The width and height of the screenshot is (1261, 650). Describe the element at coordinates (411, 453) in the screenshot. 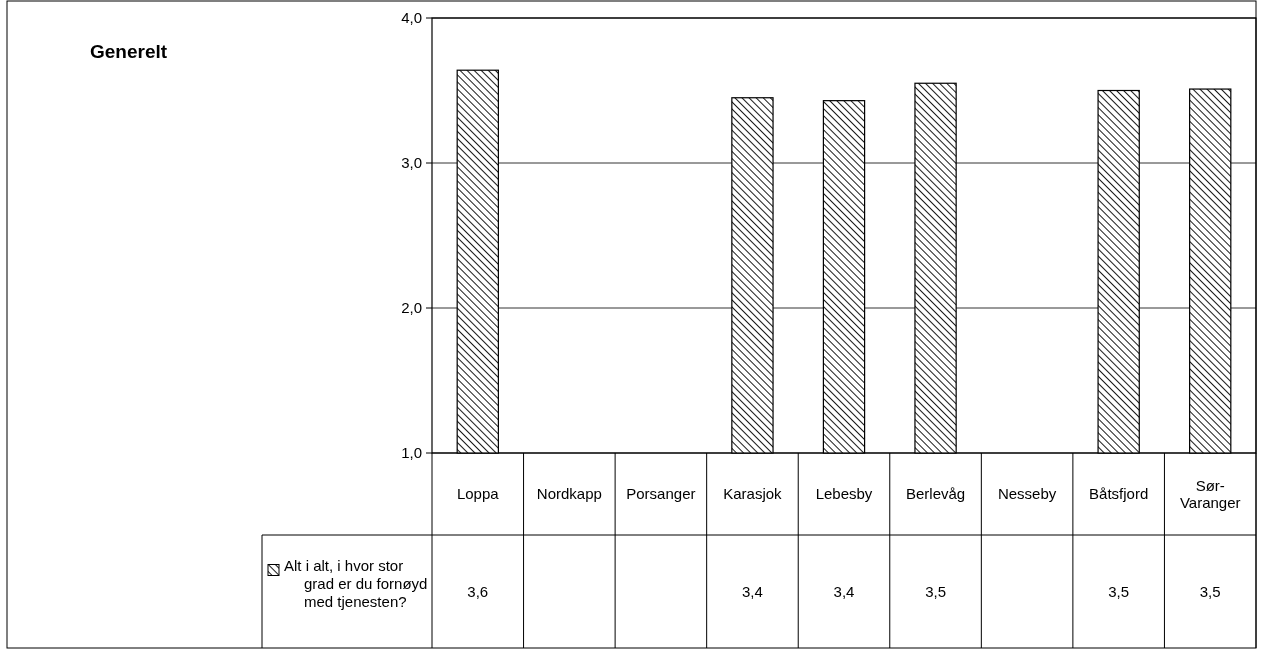

I see `y-tick-label: 1,0` at that location.